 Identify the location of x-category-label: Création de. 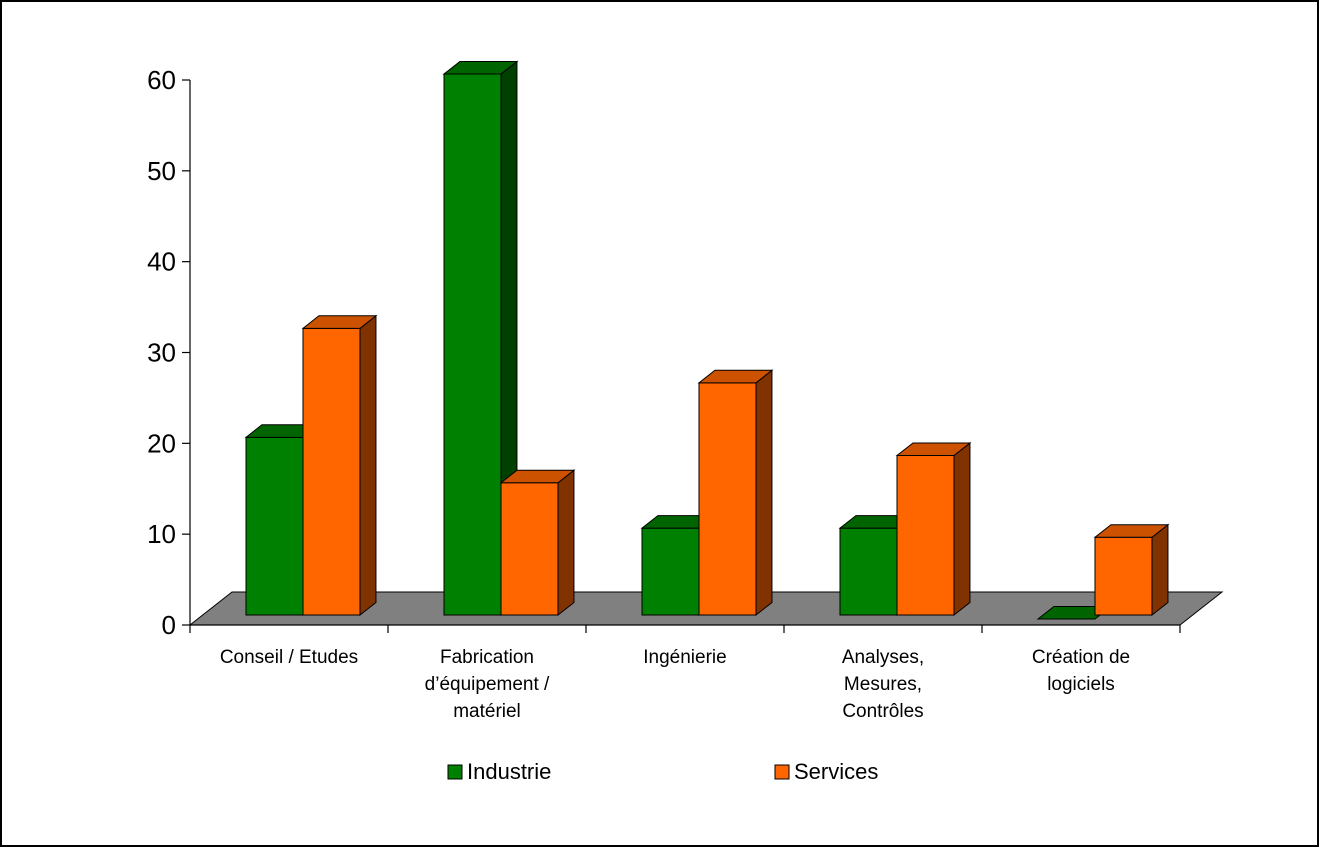
(1081, 657).